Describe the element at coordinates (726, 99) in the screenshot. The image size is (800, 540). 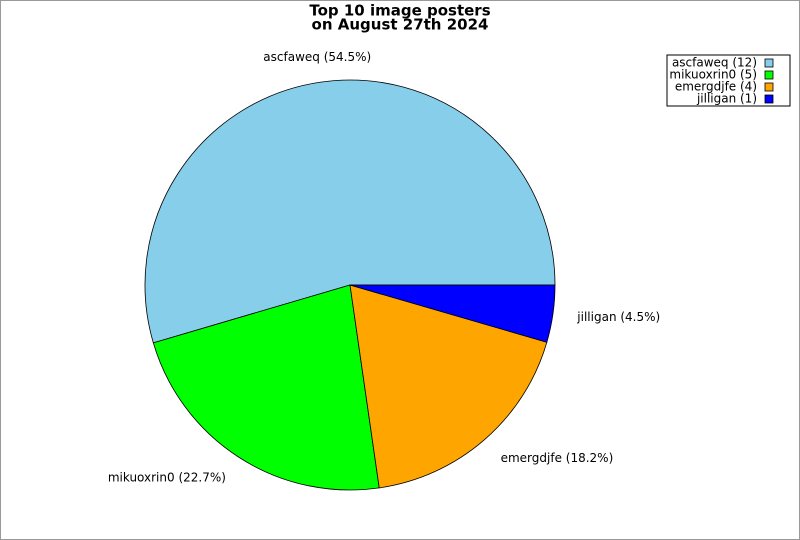
I see `legend-label: jilligan (1)` at that location.